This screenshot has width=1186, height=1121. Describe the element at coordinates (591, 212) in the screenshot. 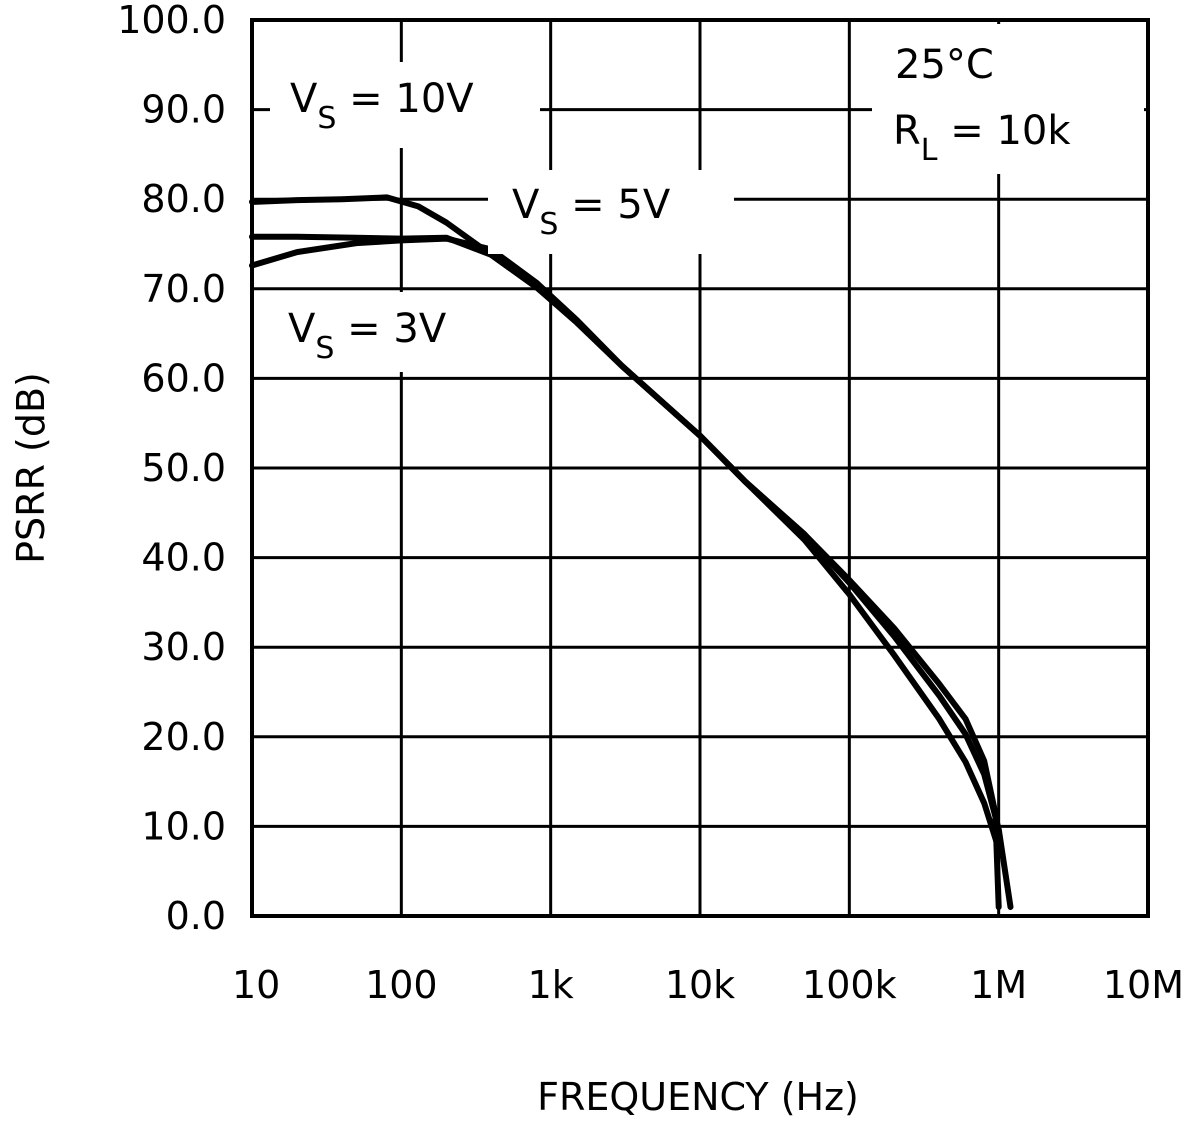

I see `vs-5v-label: VS = 5V` at that location.